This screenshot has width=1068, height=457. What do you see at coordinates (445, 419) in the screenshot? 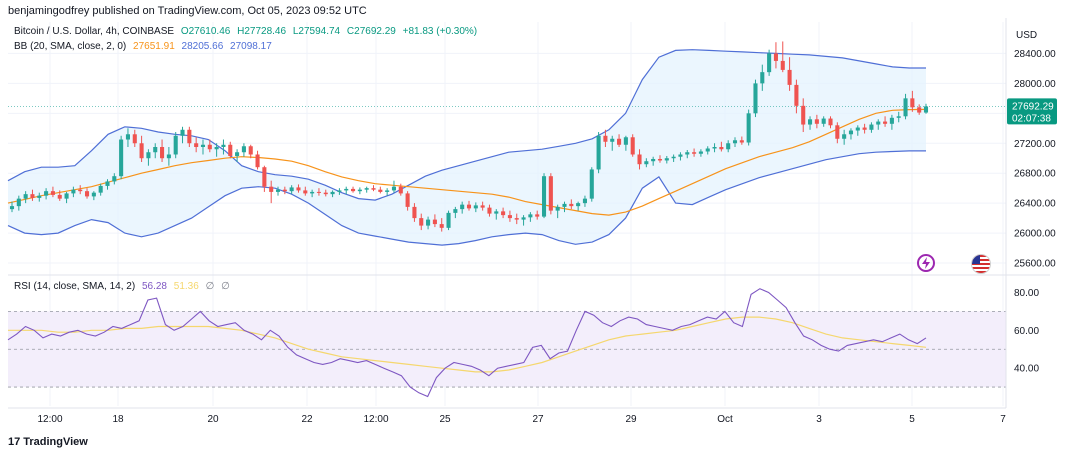
I see `time-tick-label: 25` at bounding box center [445, 419].